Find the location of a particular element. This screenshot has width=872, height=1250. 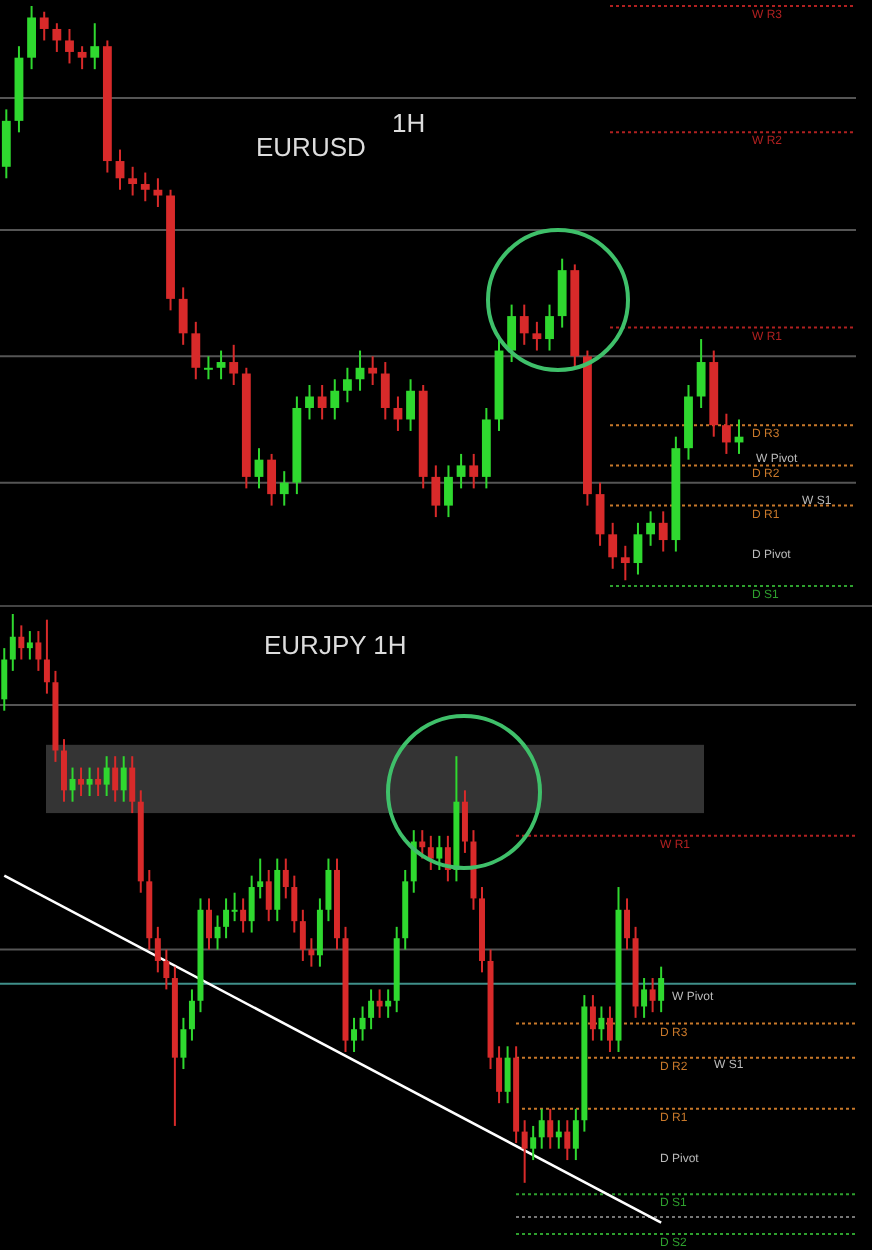

text: EURJPY 1H is located at coordinates (335, 645).